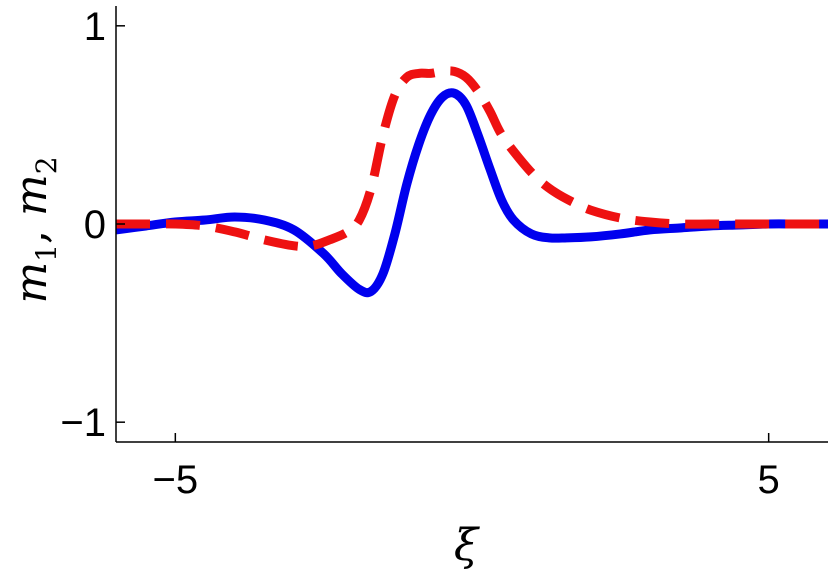 This screenshot has width=830, height=573. Describe the element at coordinates (95, 225) in the screenshot. I see `y-tick-label-1: 0` at that location.